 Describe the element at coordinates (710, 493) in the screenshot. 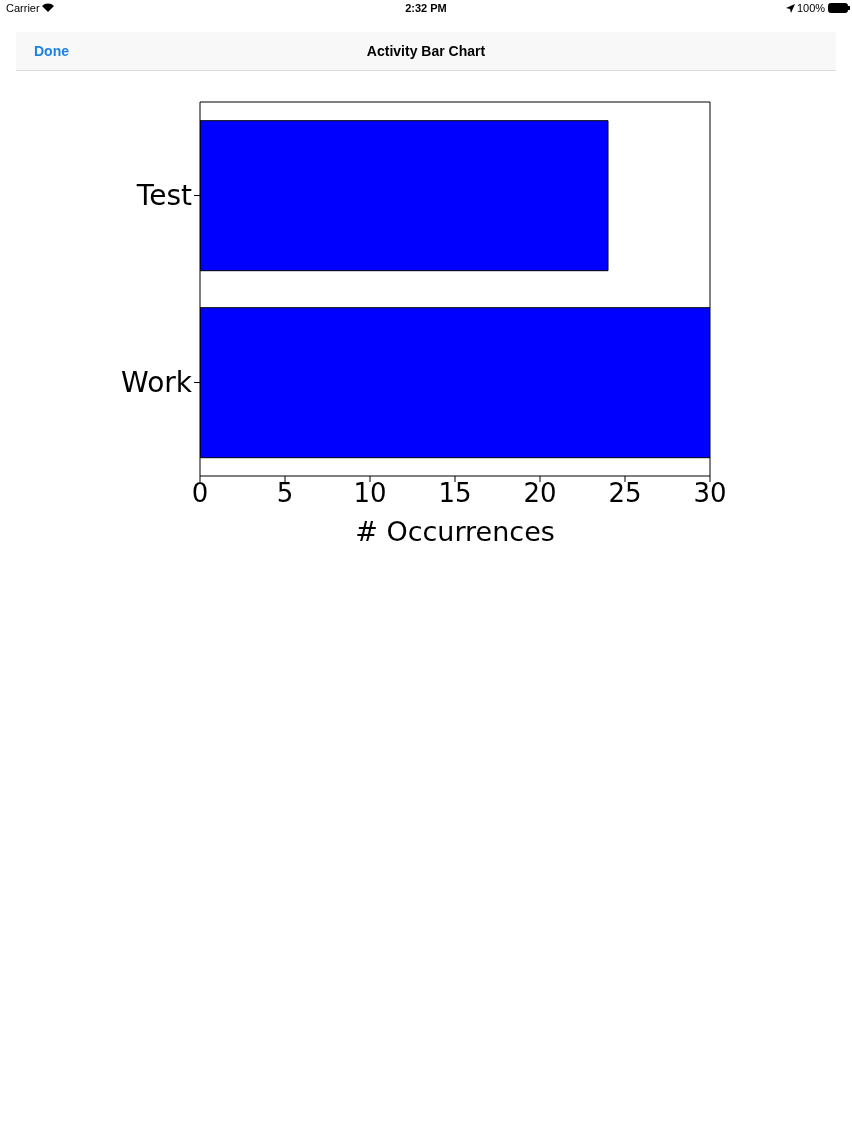

I see `x-tick-label: 30` at that location.